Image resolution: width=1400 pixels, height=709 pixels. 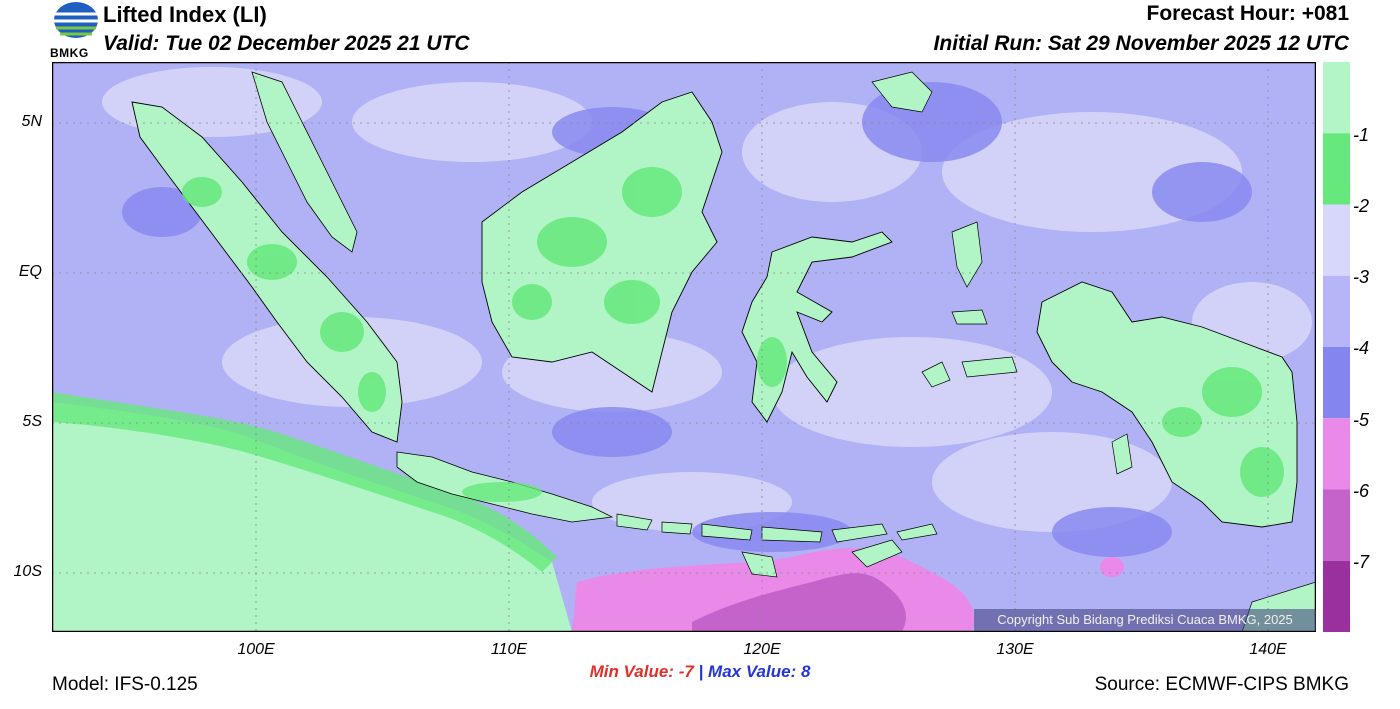 I want to click on colorbar-label: -6, so click(x=1361, y=491).